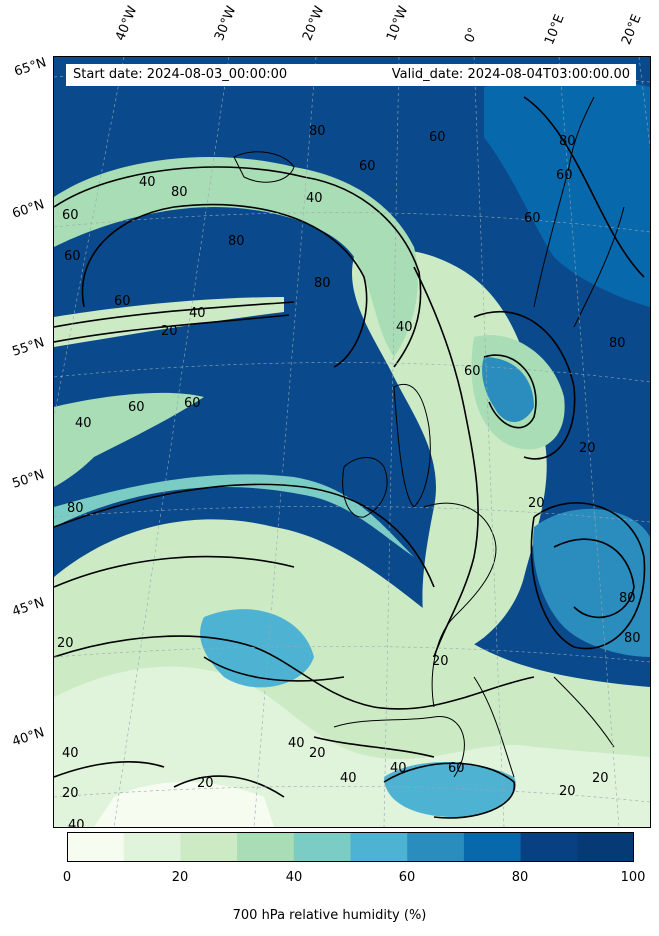  I want to click on lon-label-40w: 40°W, so click(127, 23).